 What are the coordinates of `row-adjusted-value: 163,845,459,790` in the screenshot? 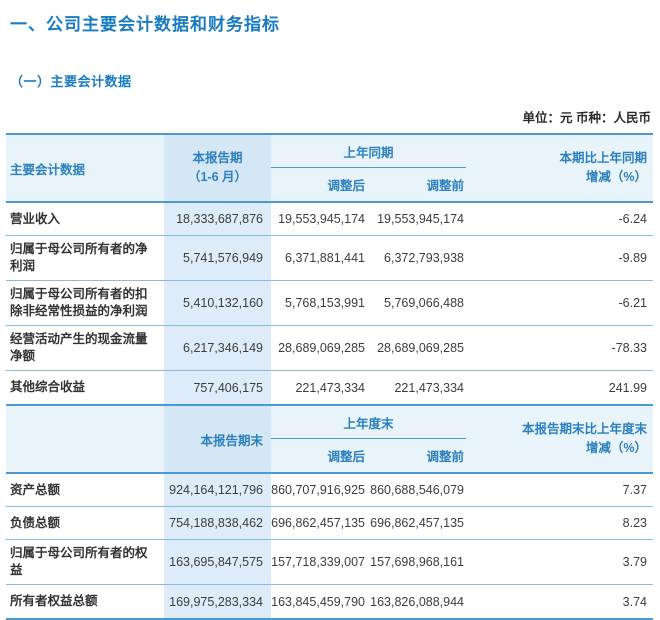 It's located at (318, 601).